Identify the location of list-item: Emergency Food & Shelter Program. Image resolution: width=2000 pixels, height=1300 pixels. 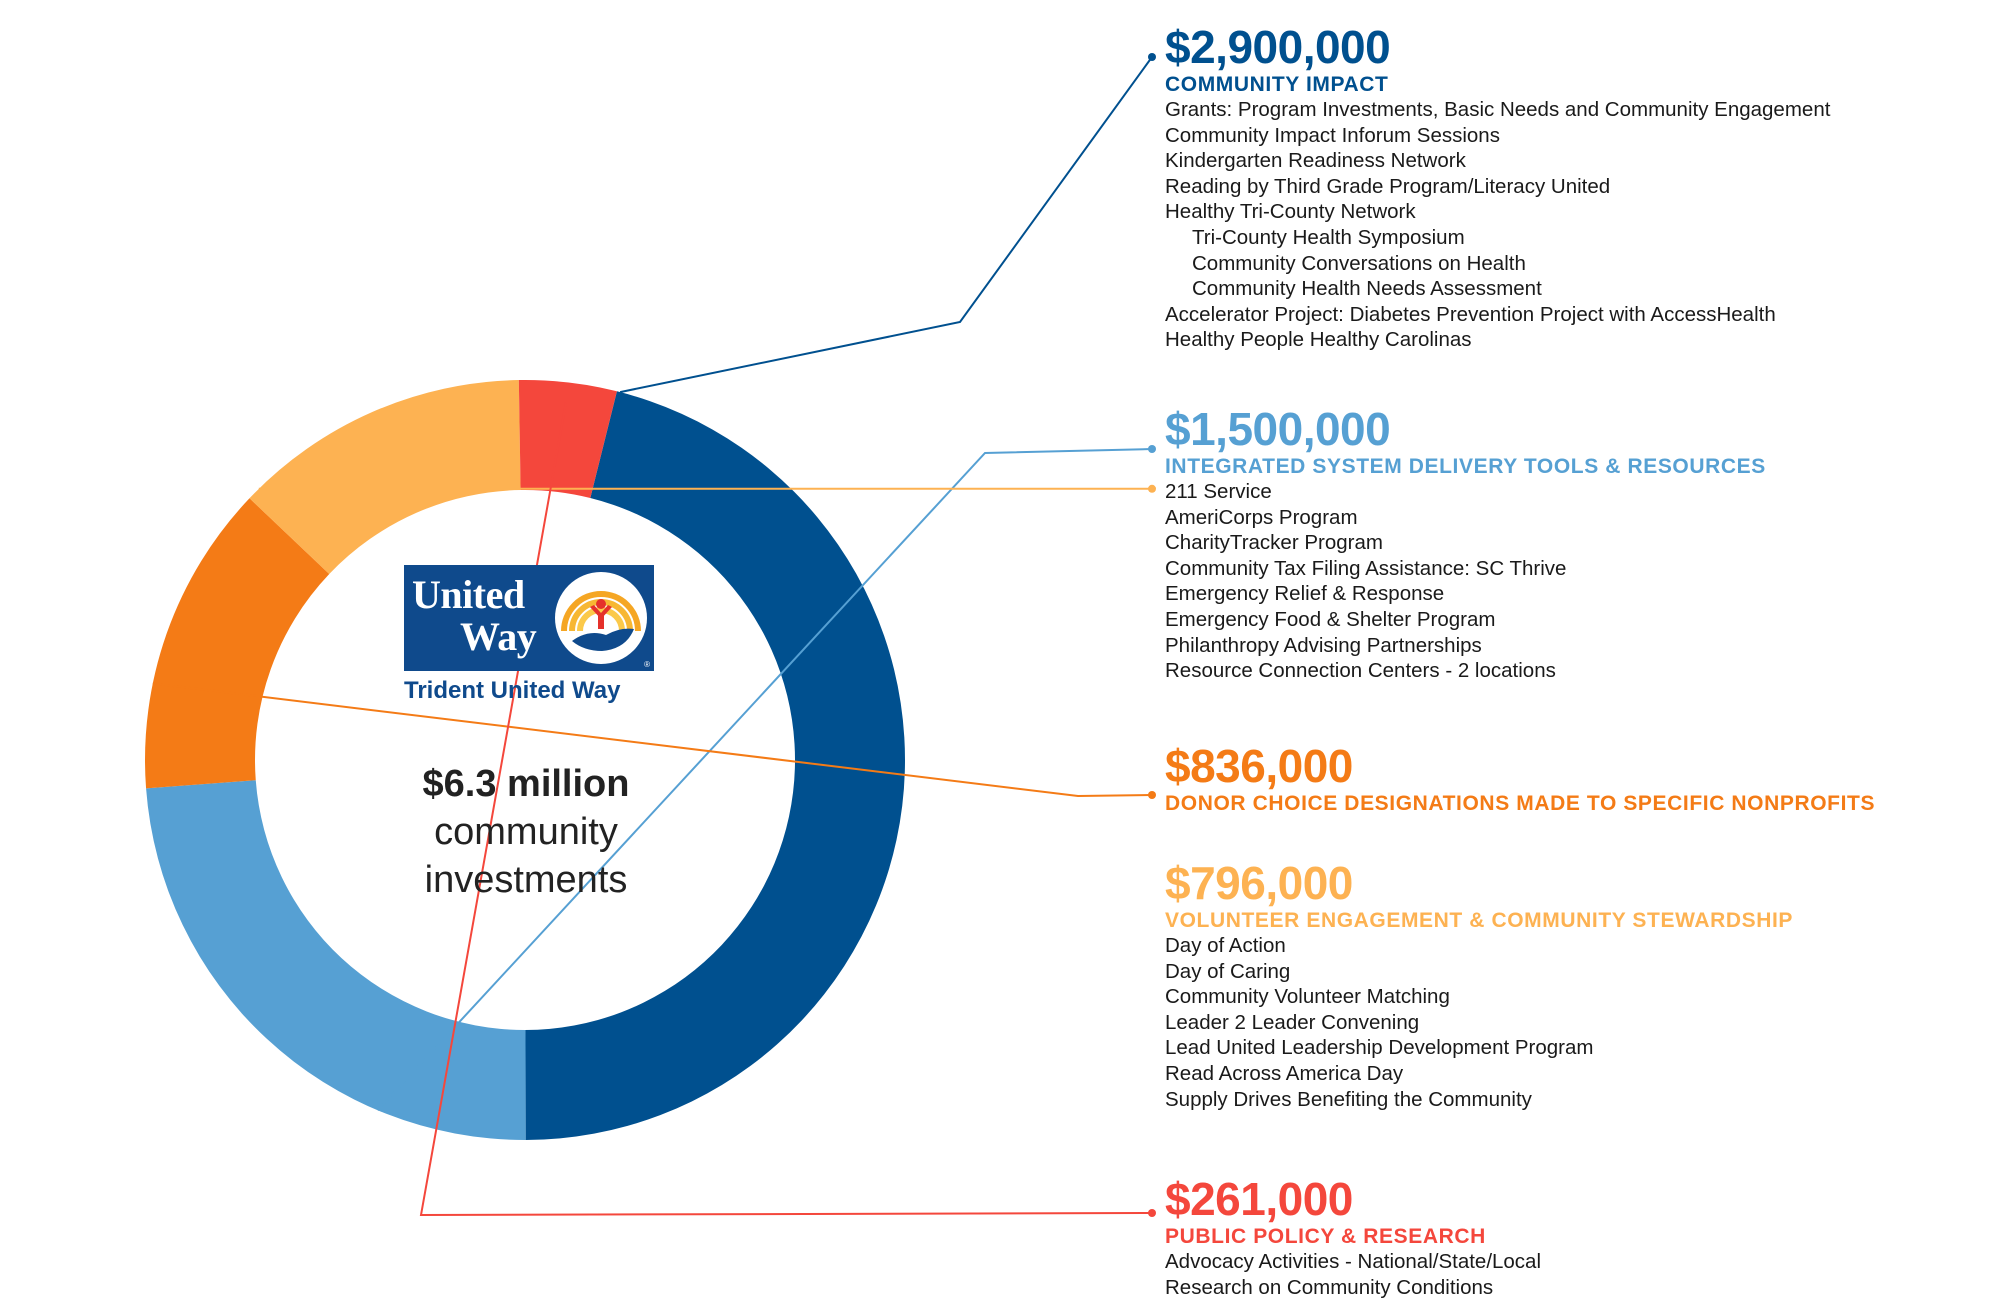
(1330, 619).